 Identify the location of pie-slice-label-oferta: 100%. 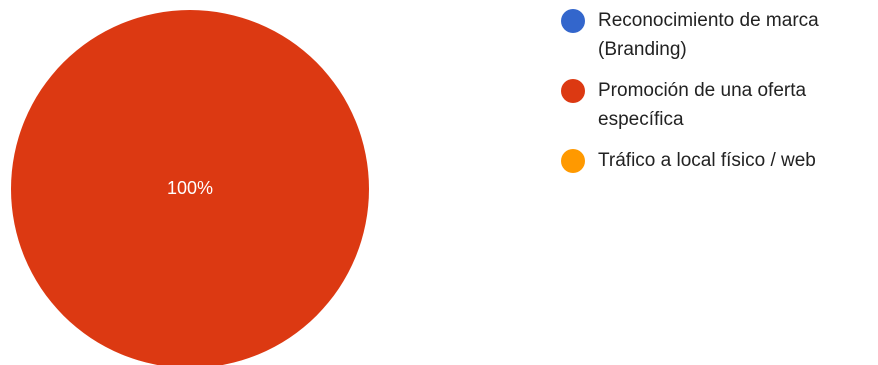
(190, 188).